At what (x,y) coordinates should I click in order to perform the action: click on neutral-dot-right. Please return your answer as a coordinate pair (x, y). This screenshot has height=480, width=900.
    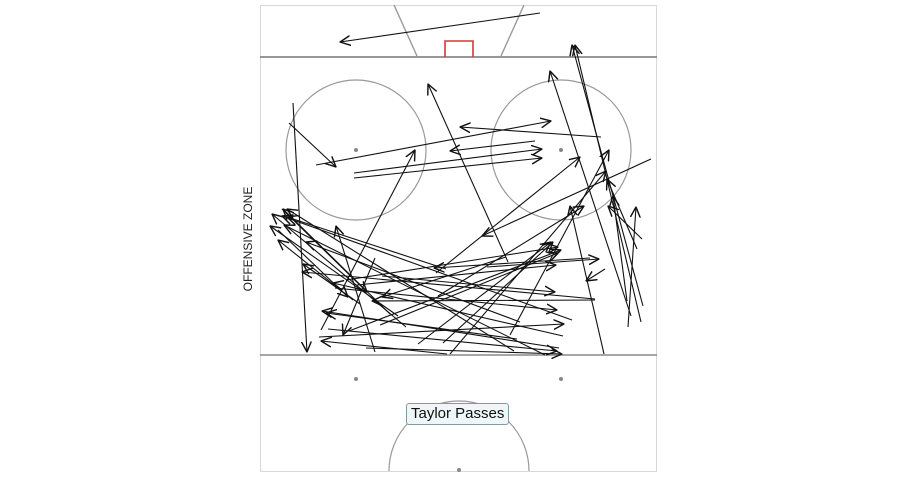
    Looking at the image, I should click on (561, 379).